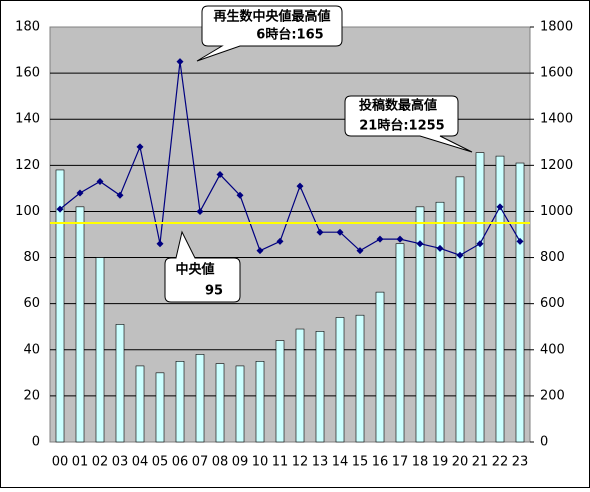  I want to click on x-tick-label: 00, so click(60, 462).